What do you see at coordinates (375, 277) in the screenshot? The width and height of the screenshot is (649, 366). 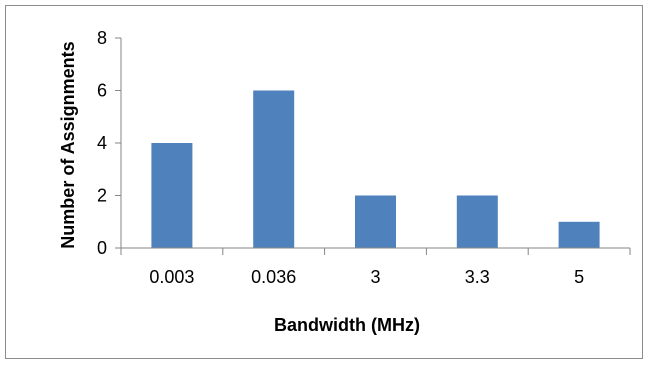 I see `x-tick-label-3: 3` at bounding box center [375, 277].